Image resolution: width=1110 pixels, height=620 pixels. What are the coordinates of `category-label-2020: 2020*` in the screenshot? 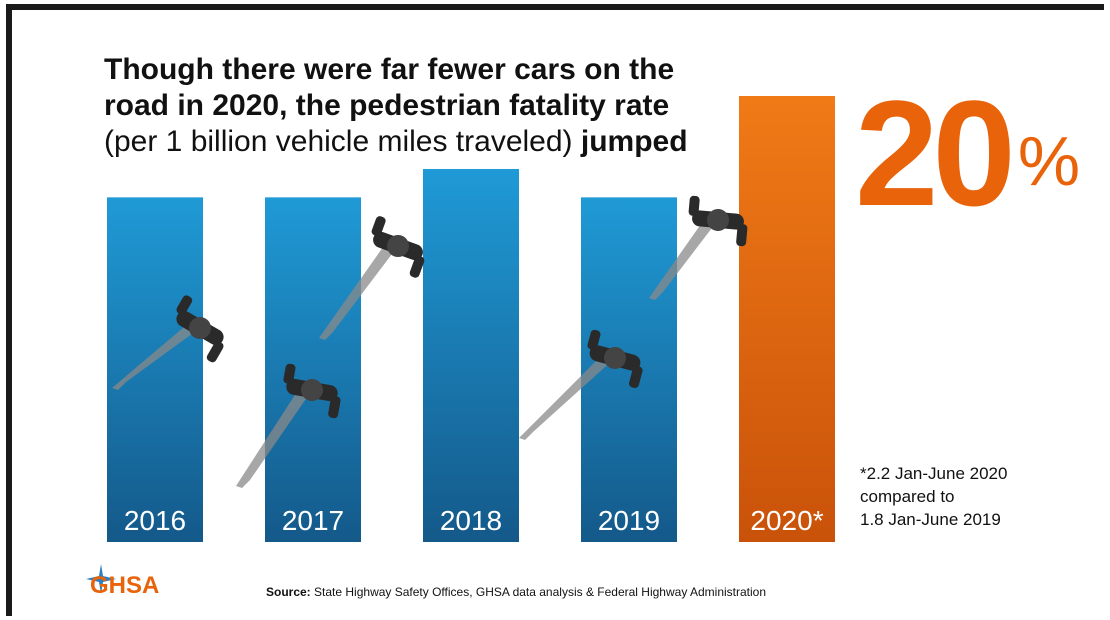 It's located at (786, 520).